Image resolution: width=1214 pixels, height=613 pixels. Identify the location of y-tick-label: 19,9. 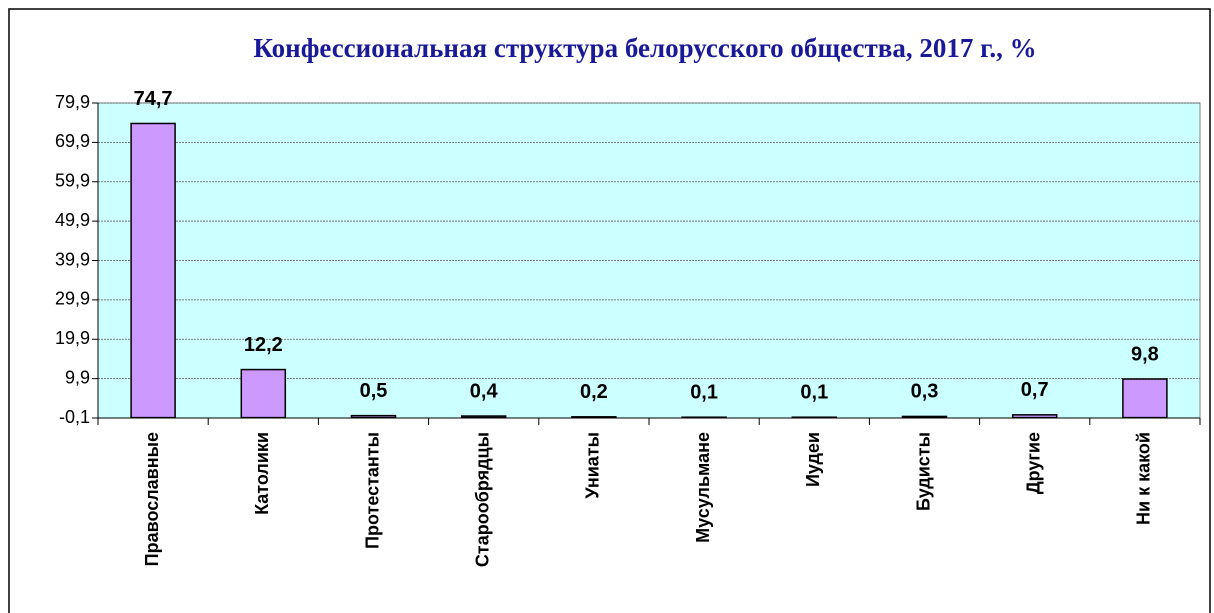
(72, 338).